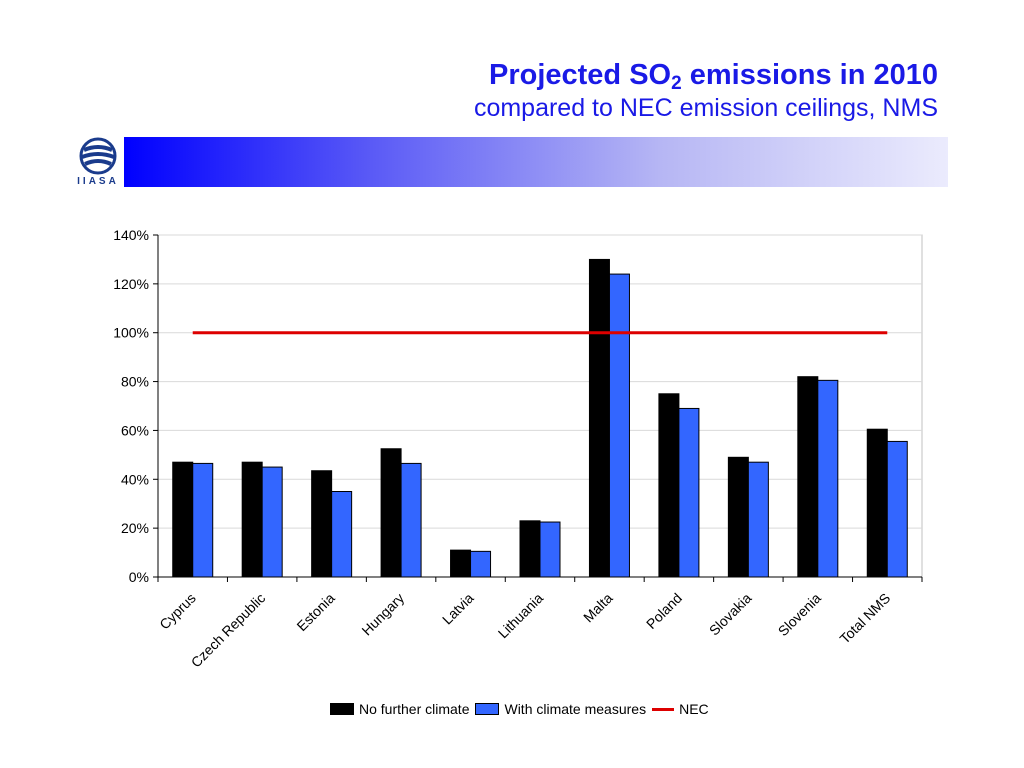  I want to click on x-category-label: Malta, so click(598, 608).